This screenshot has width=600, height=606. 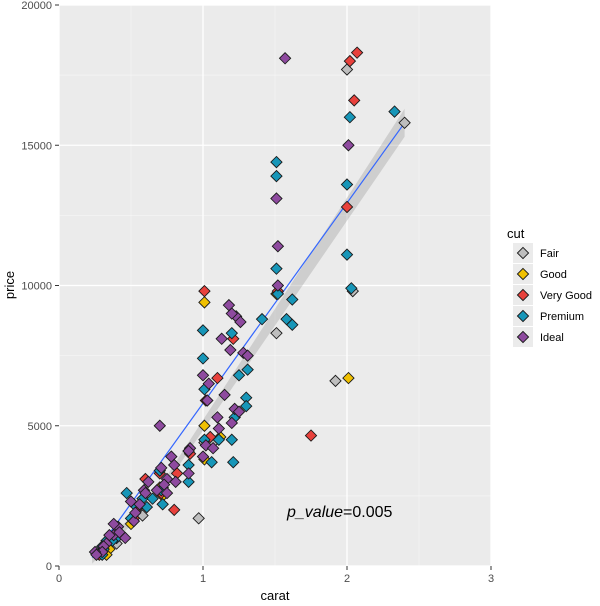 I want to click on legend: Fair Good Very Good Premium Ideal, so click(x=552, y=295).